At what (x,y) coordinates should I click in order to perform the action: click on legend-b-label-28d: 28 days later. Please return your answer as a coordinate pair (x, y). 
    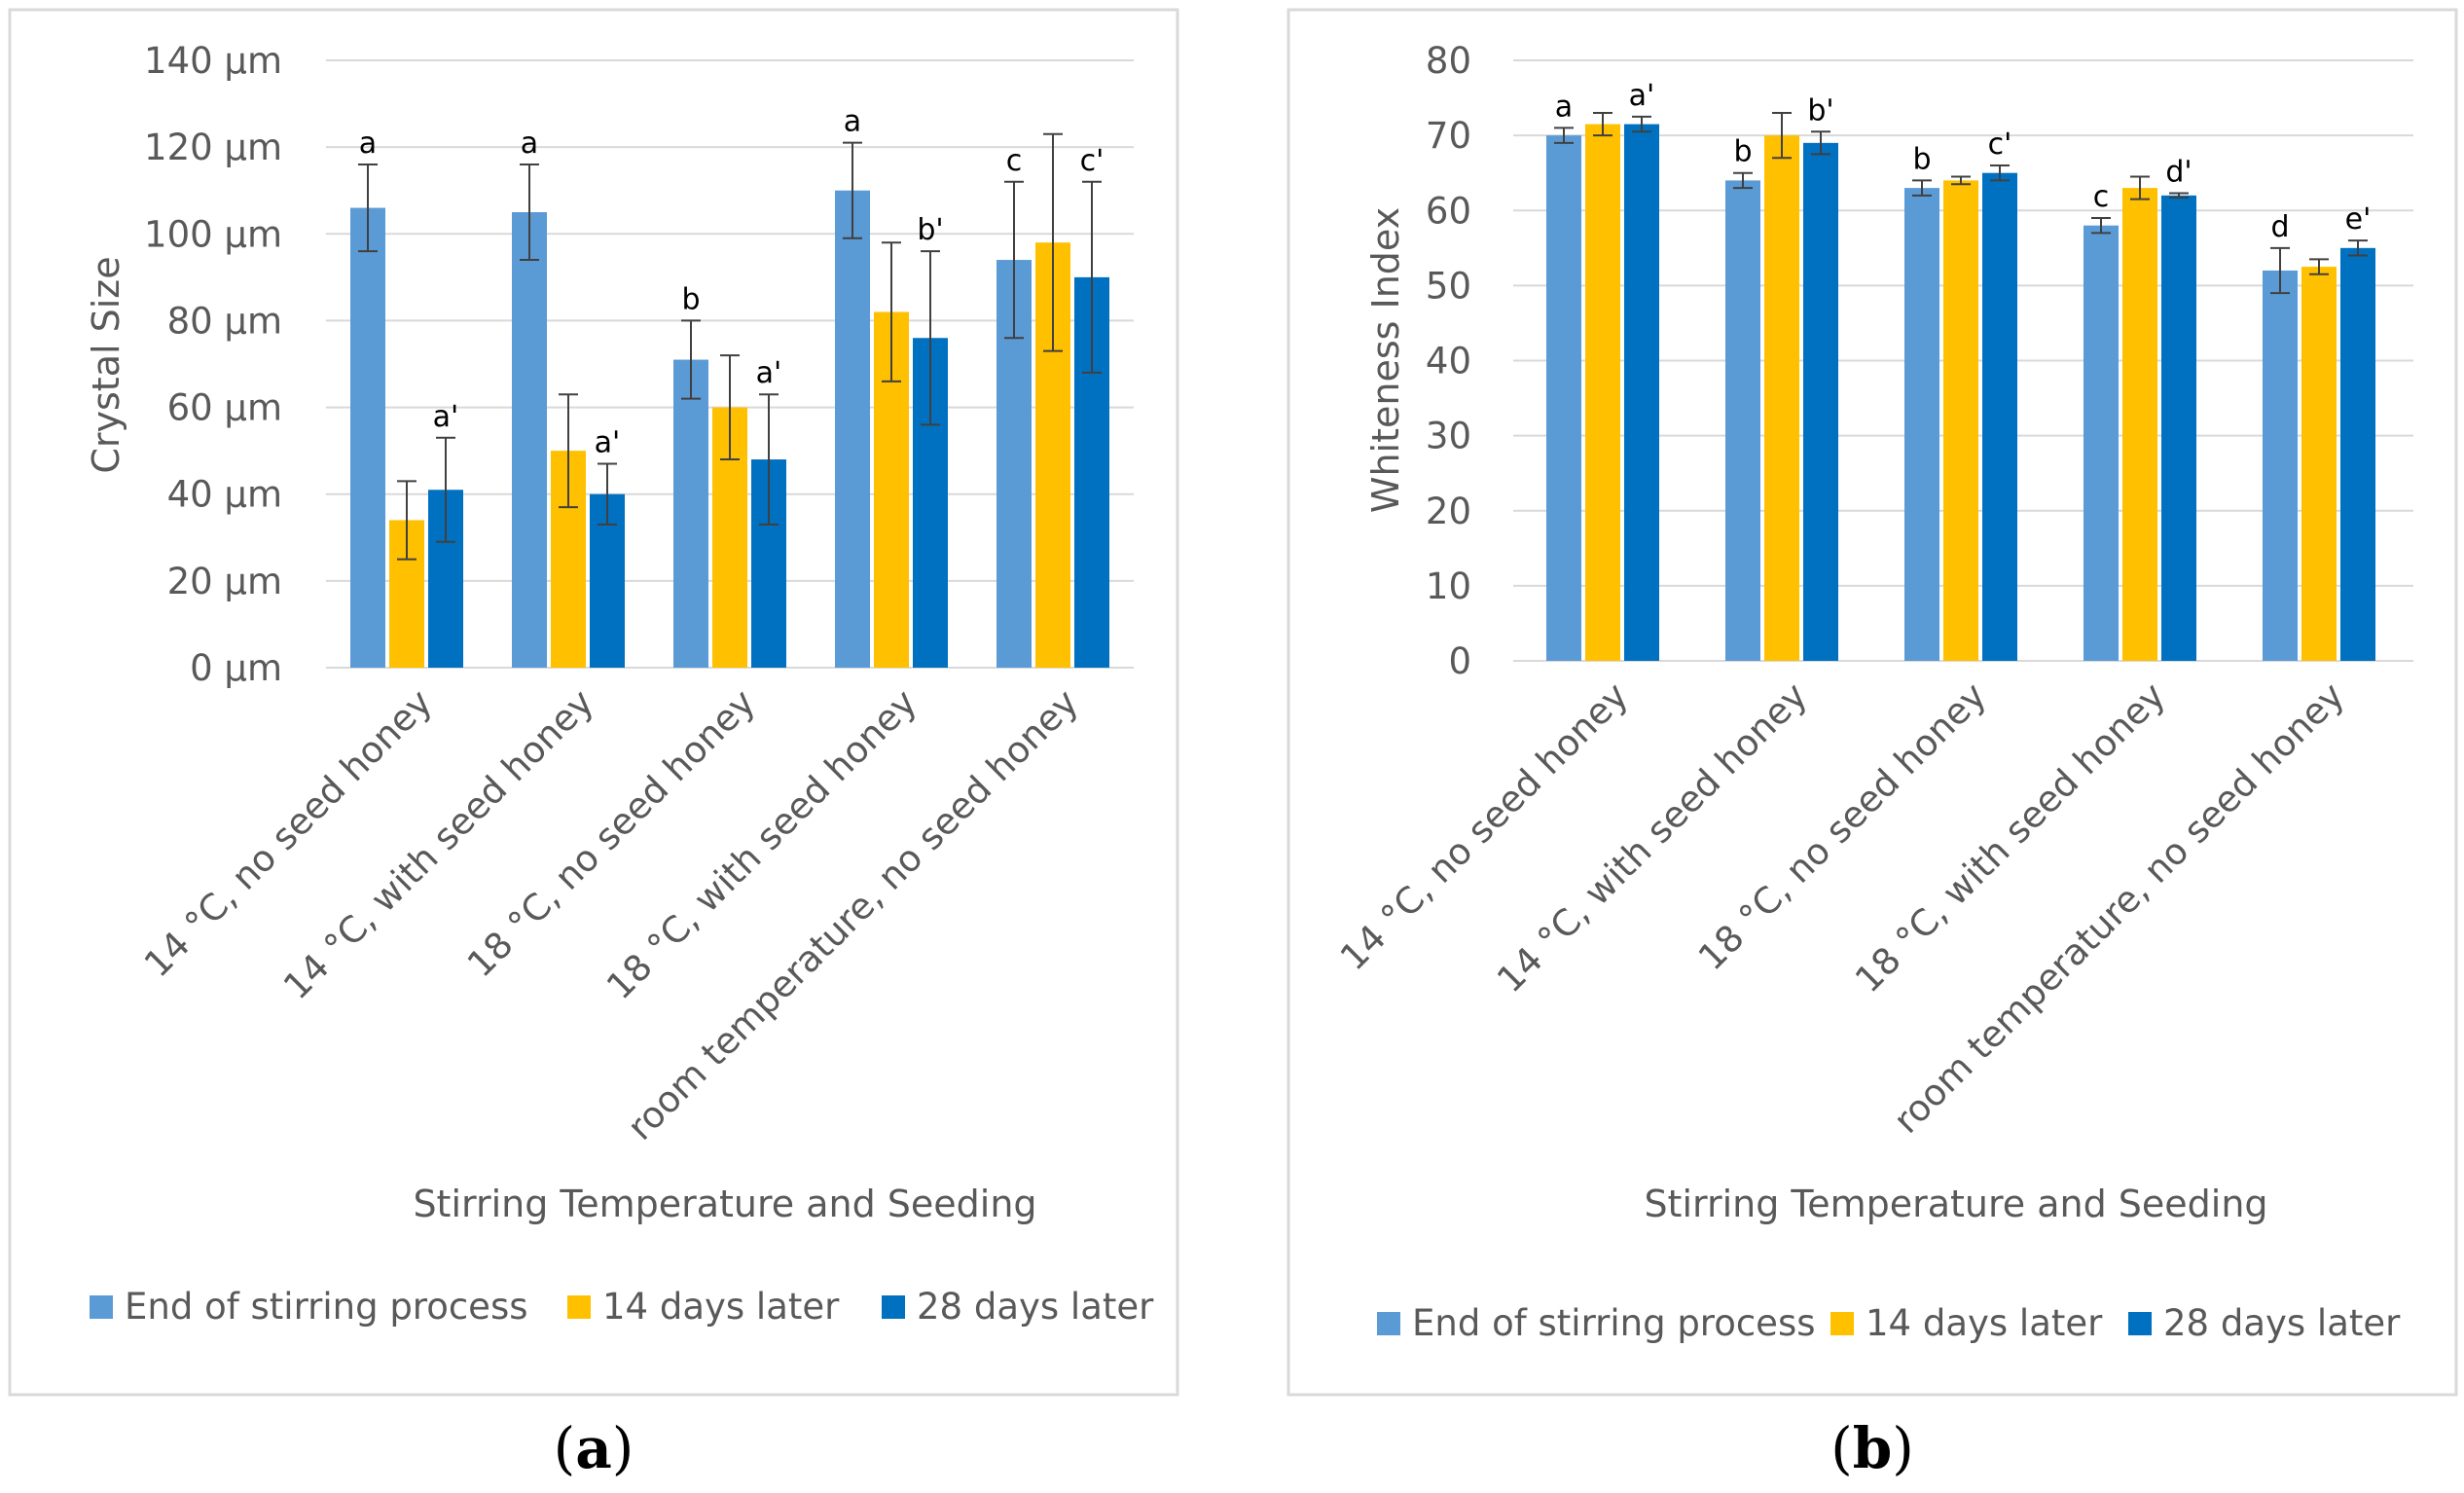
    Looking at the image, I should click on (2282, 1323).